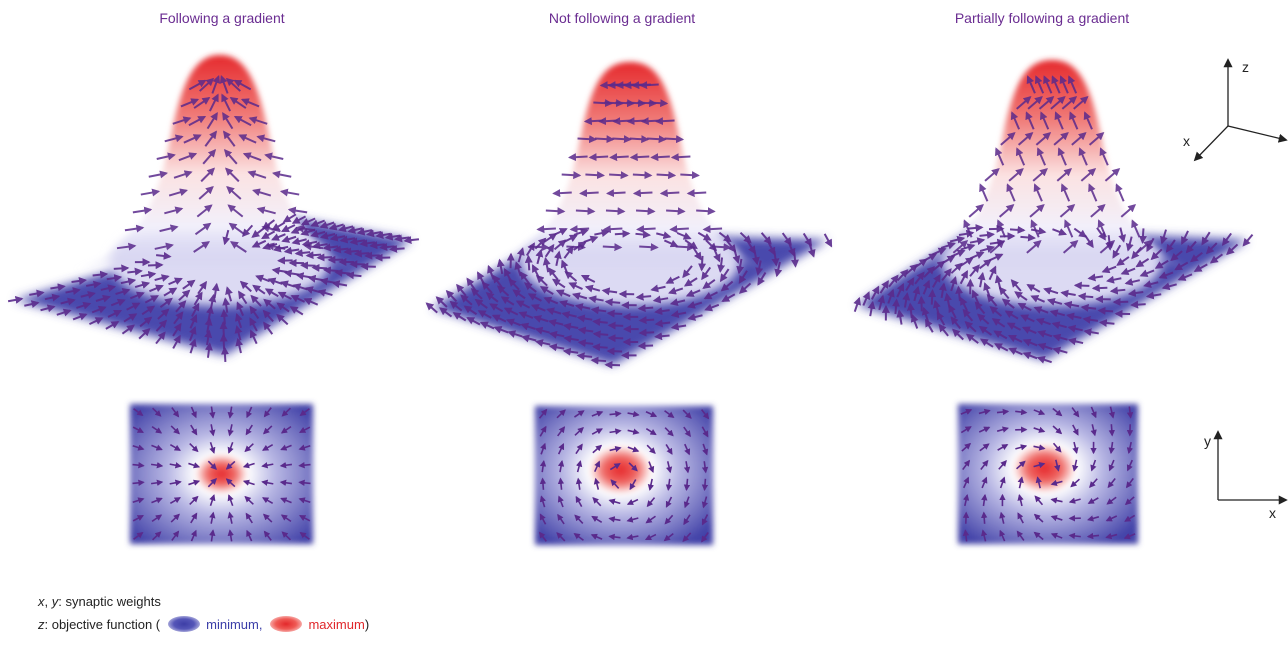  Describe the element at coordinates (1246, 475) in the screenshot. I see `axes-2d-icon: y x` at that location.